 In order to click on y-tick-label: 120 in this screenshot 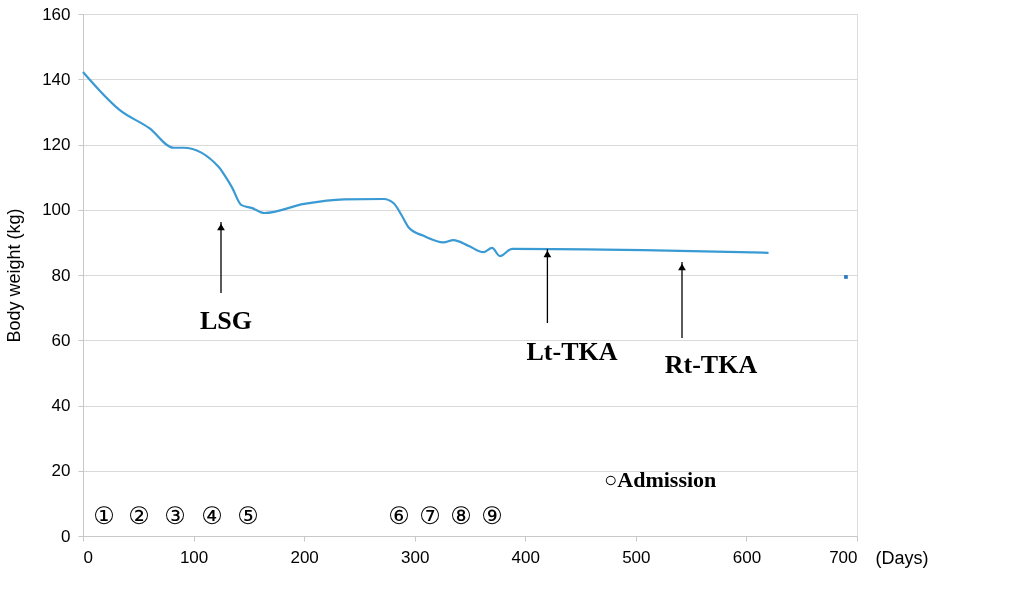, I will do `click(56, 144)`.